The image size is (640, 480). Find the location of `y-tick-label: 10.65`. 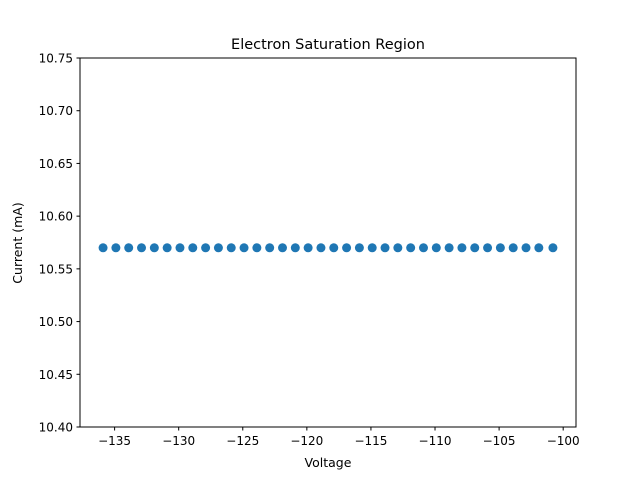

y-tick-label: 10.65 is located at coordinates (56, 164).